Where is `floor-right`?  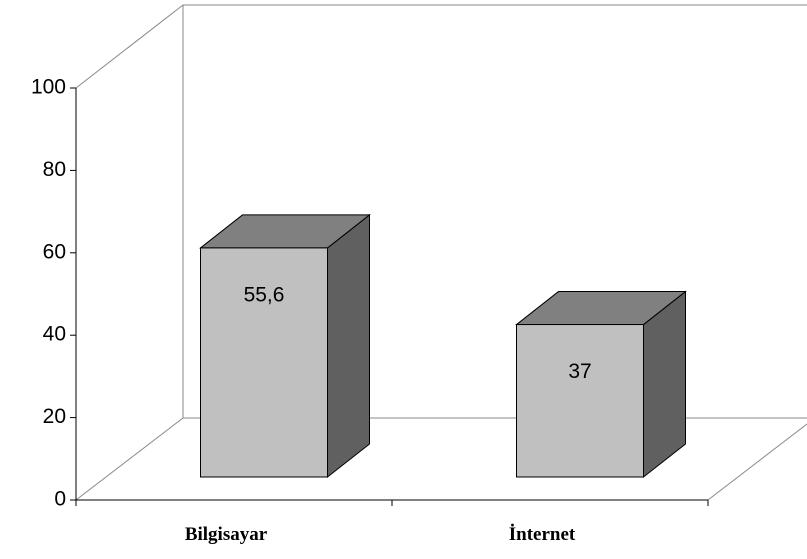 floor-right is located at coordinates (757, 462).